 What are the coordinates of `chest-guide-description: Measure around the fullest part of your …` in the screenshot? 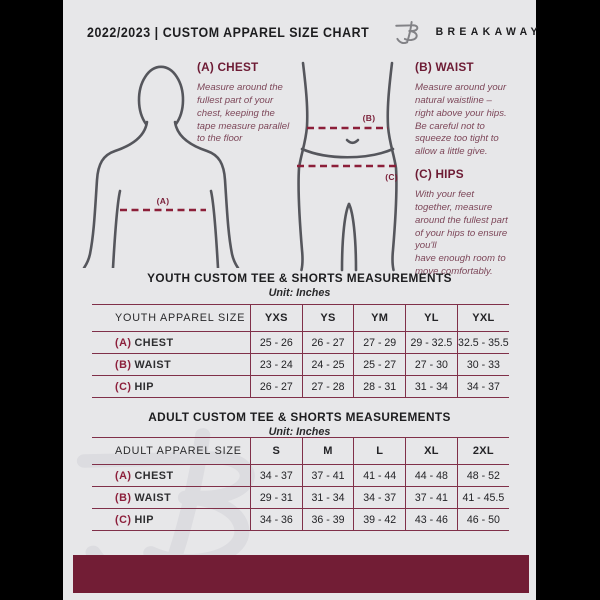 It's located at (243, 113).